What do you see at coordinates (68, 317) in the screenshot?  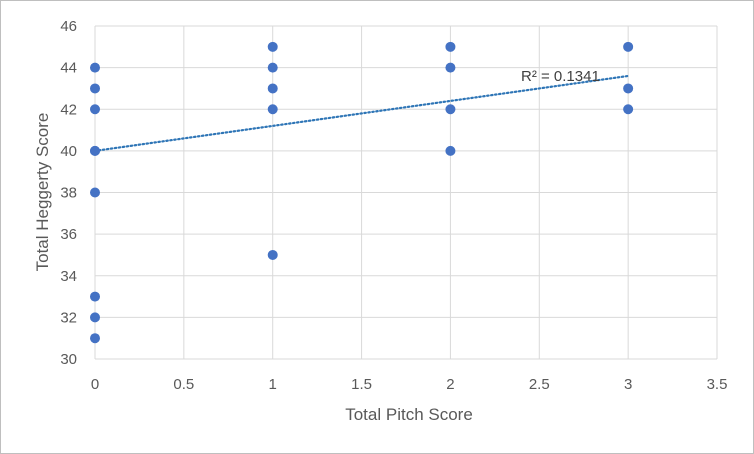 I see `y-tick-label: 32` at bounding box center [68, 317].